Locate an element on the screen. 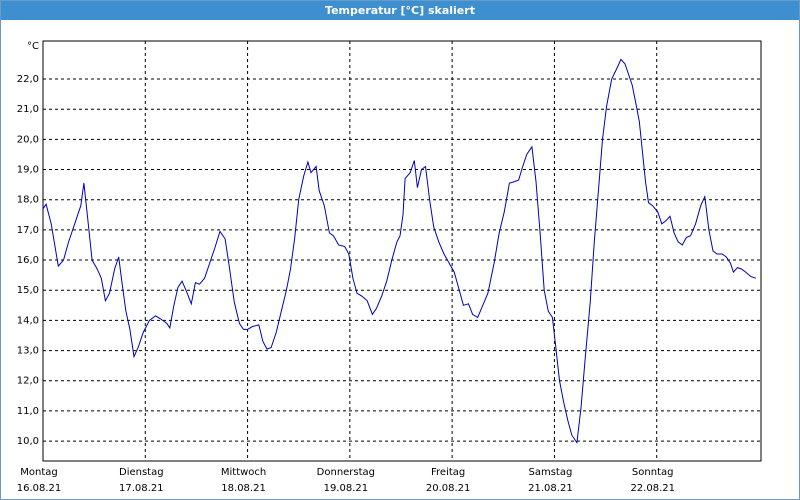 Image resolution: width=800 pixels, height=500 pixels. x-tick-label: Mittwoch 18.08.21 is located at coordinates (243, 480).